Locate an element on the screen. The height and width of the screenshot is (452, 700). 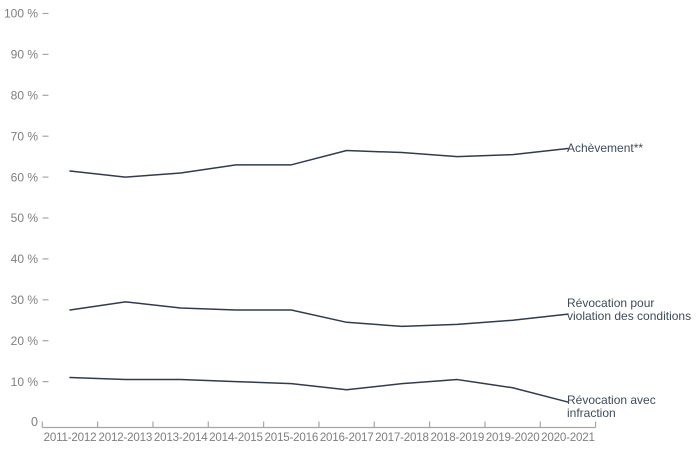
x-axis-line is located at coordinates (319, 425).